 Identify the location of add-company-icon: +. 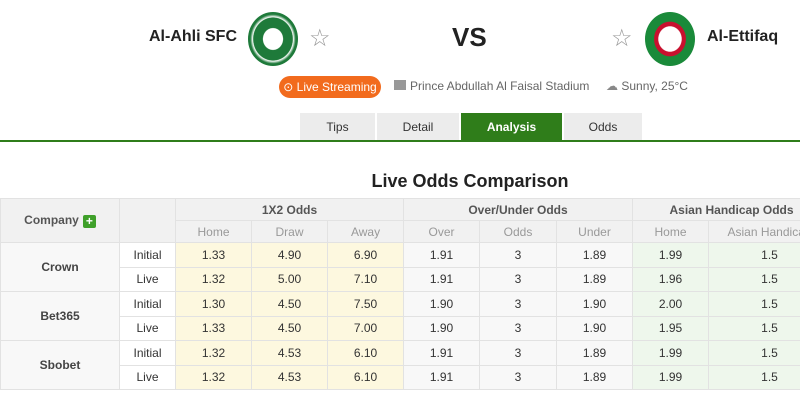
(89, 221).